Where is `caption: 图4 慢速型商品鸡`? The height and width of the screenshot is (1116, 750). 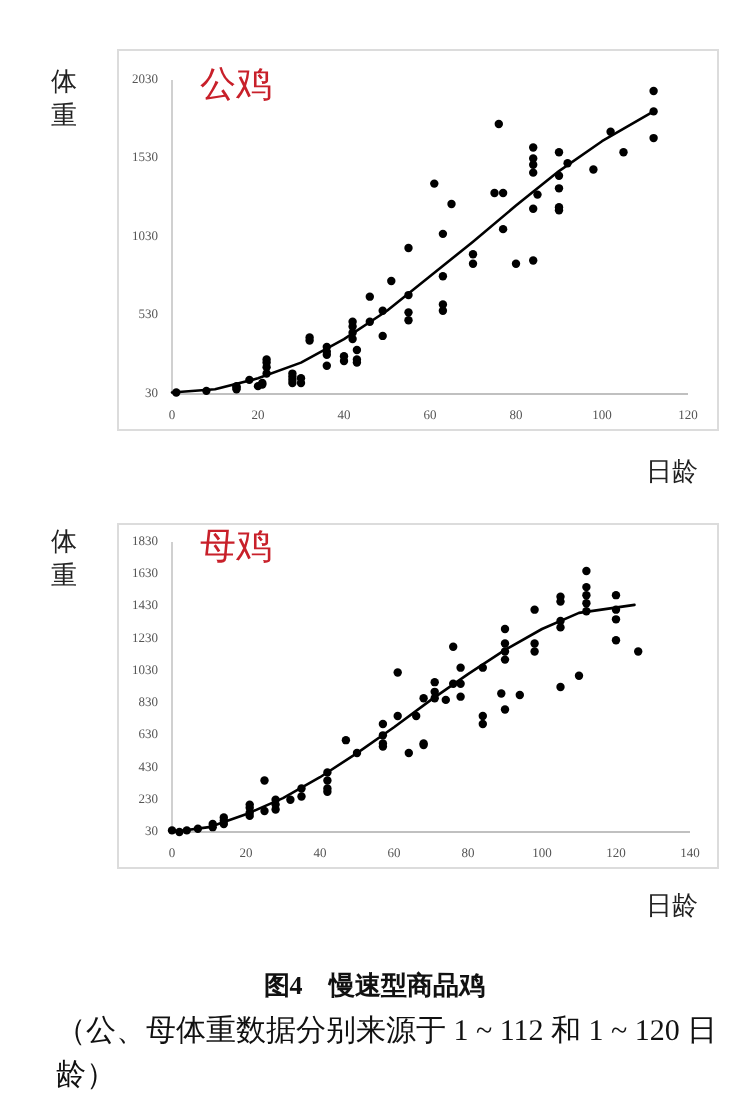
caption: 图4 慢速型商品鸡 is located at coordinates (374, 985).